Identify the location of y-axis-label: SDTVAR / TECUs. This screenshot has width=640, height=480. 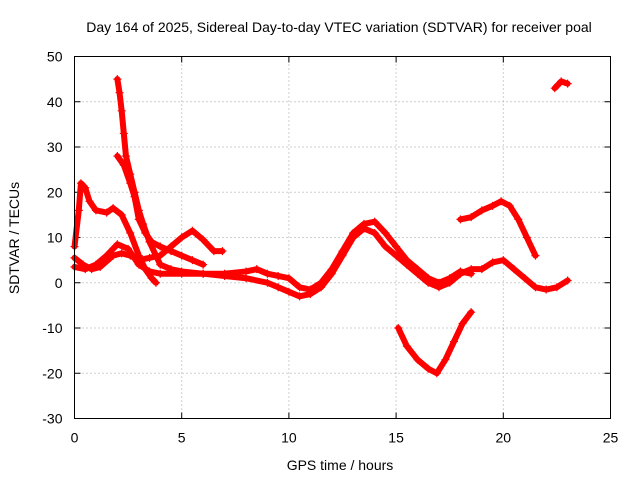
(14, 238).